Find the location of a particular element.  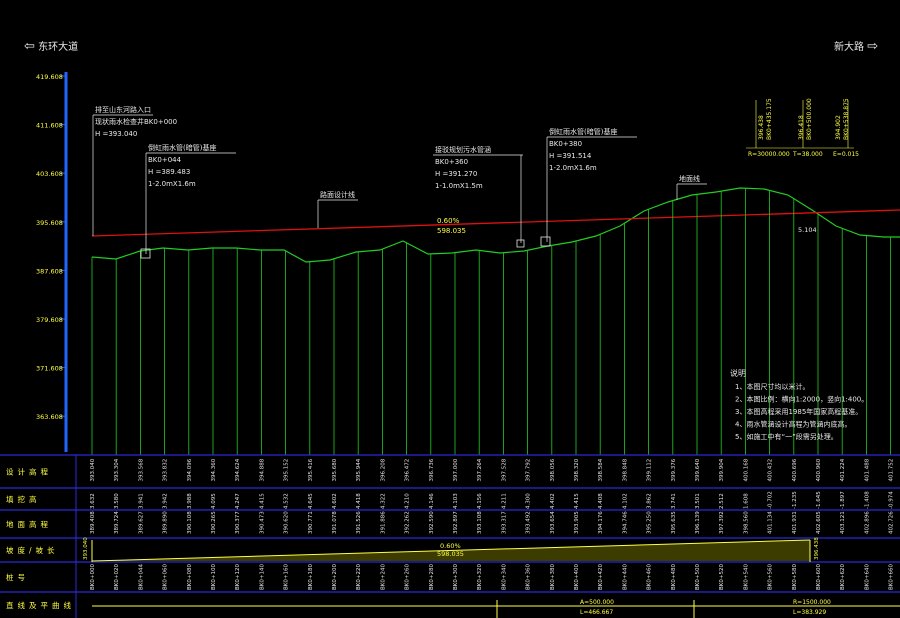

callout-text: 倒虹雨水管(暗管)基座 is located at coordinates (583, 131).